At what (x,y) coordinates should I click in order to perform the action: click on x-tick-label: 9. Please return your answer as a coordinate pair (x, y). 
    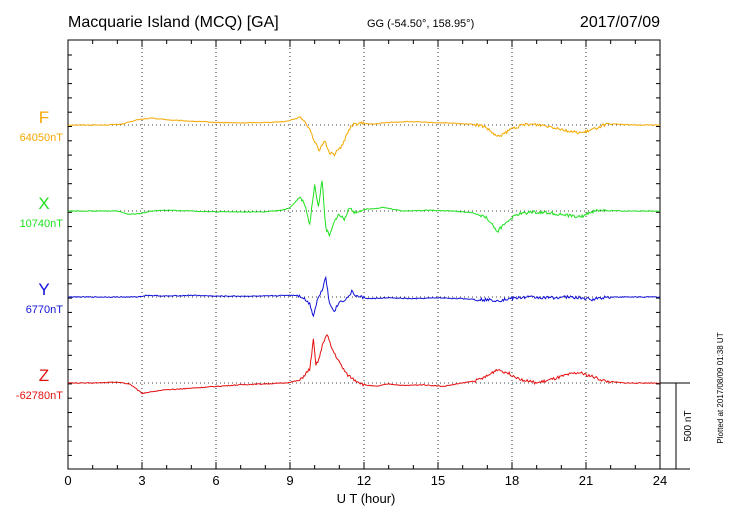
    Looking at the image, I should click on (289, 480).